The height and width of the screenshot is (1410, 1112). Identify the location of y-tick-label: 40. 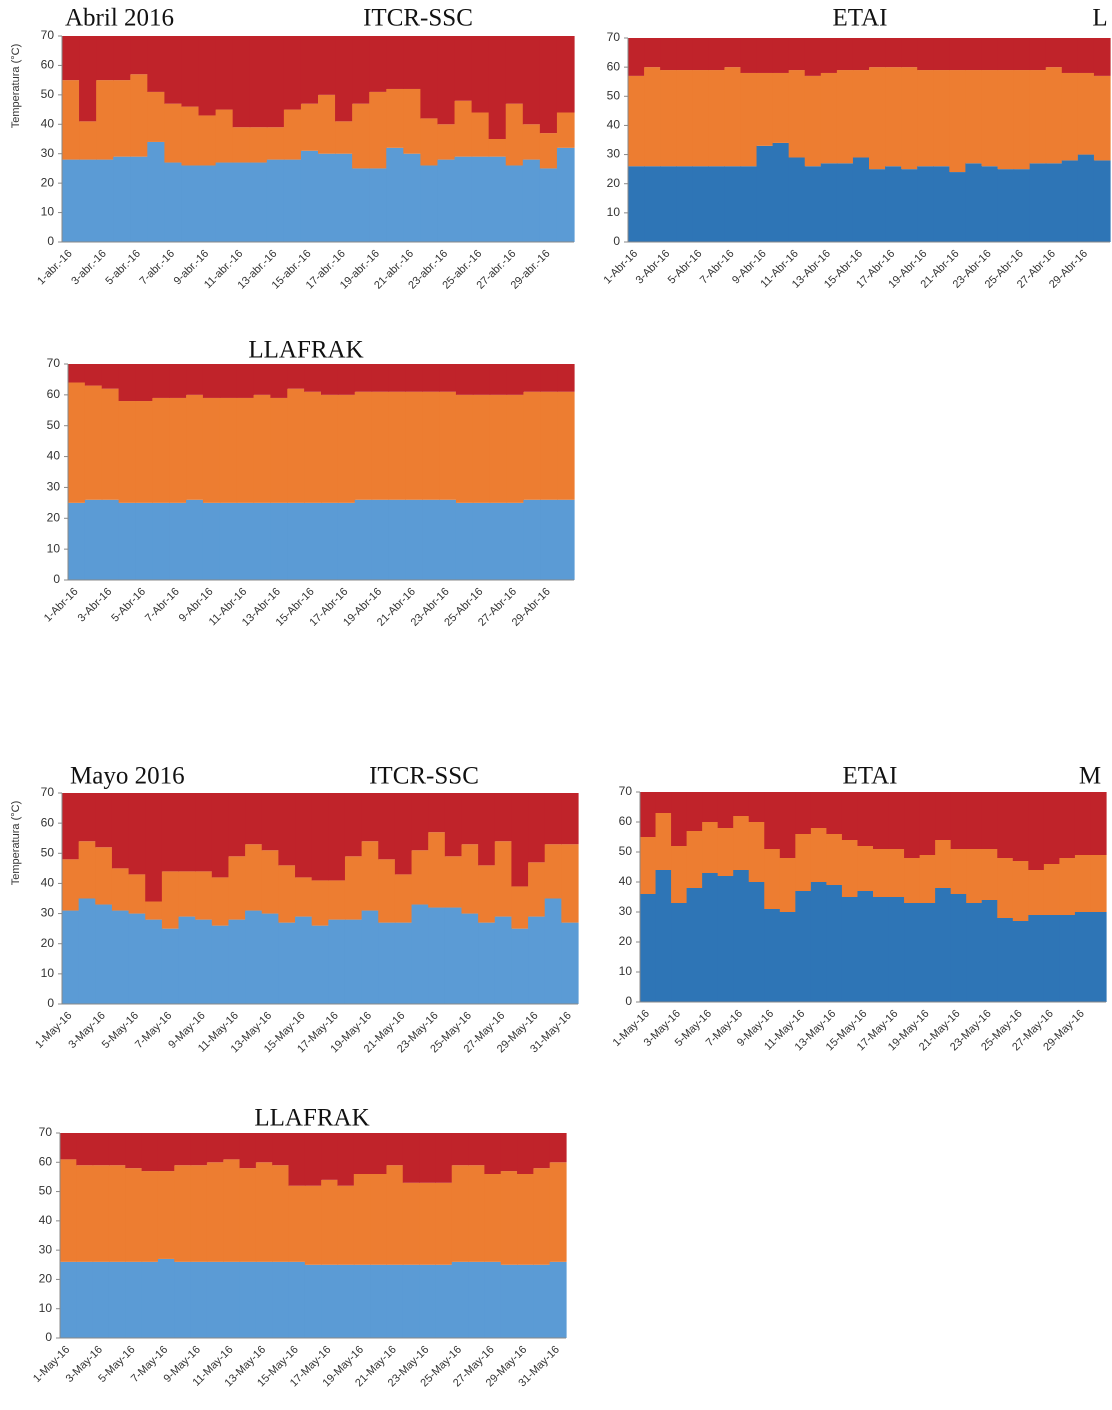
(54, 456).